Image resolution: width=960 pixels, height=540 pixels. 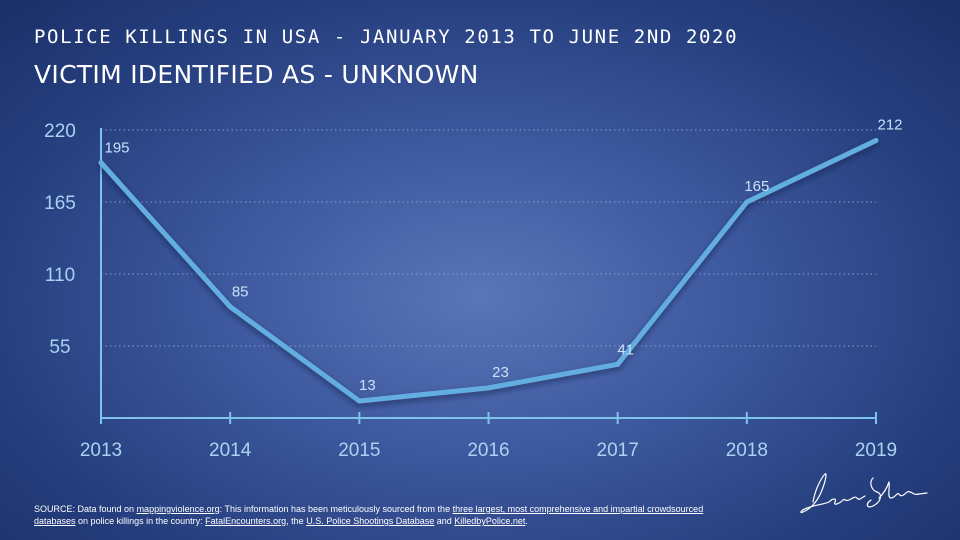 I want to click on source-prefix: SOURCE: Data found on, so click(x=85, y=509).